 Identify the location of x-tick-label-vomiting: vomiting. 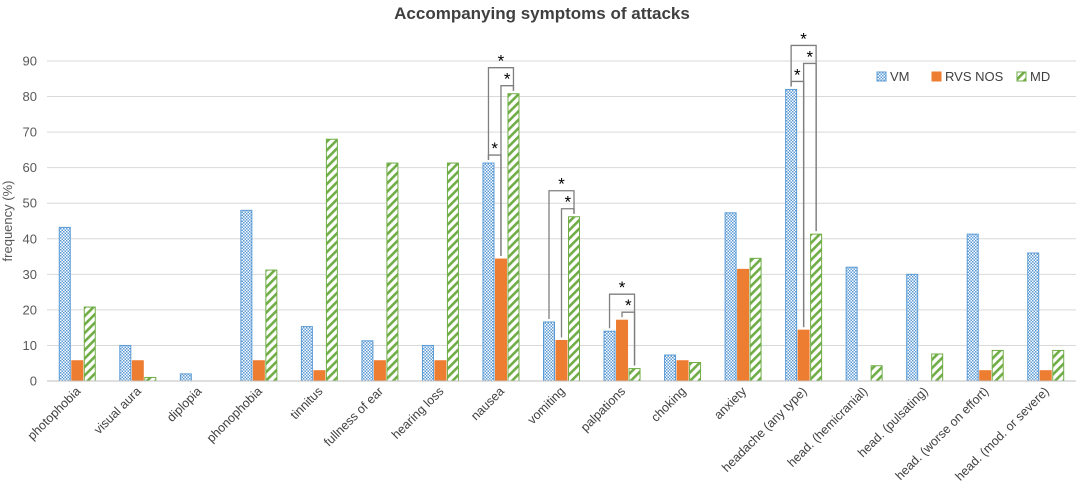
(546, 405).